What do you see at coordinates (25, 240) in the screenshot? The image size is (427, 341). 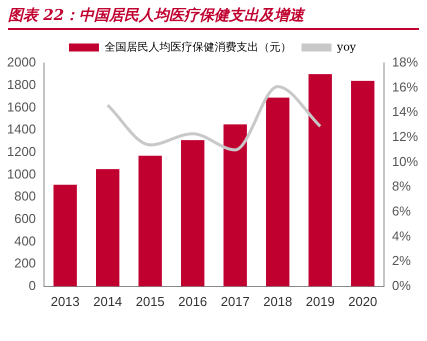 I see `y-tick-label: 400` at bounding box center [25, 240].